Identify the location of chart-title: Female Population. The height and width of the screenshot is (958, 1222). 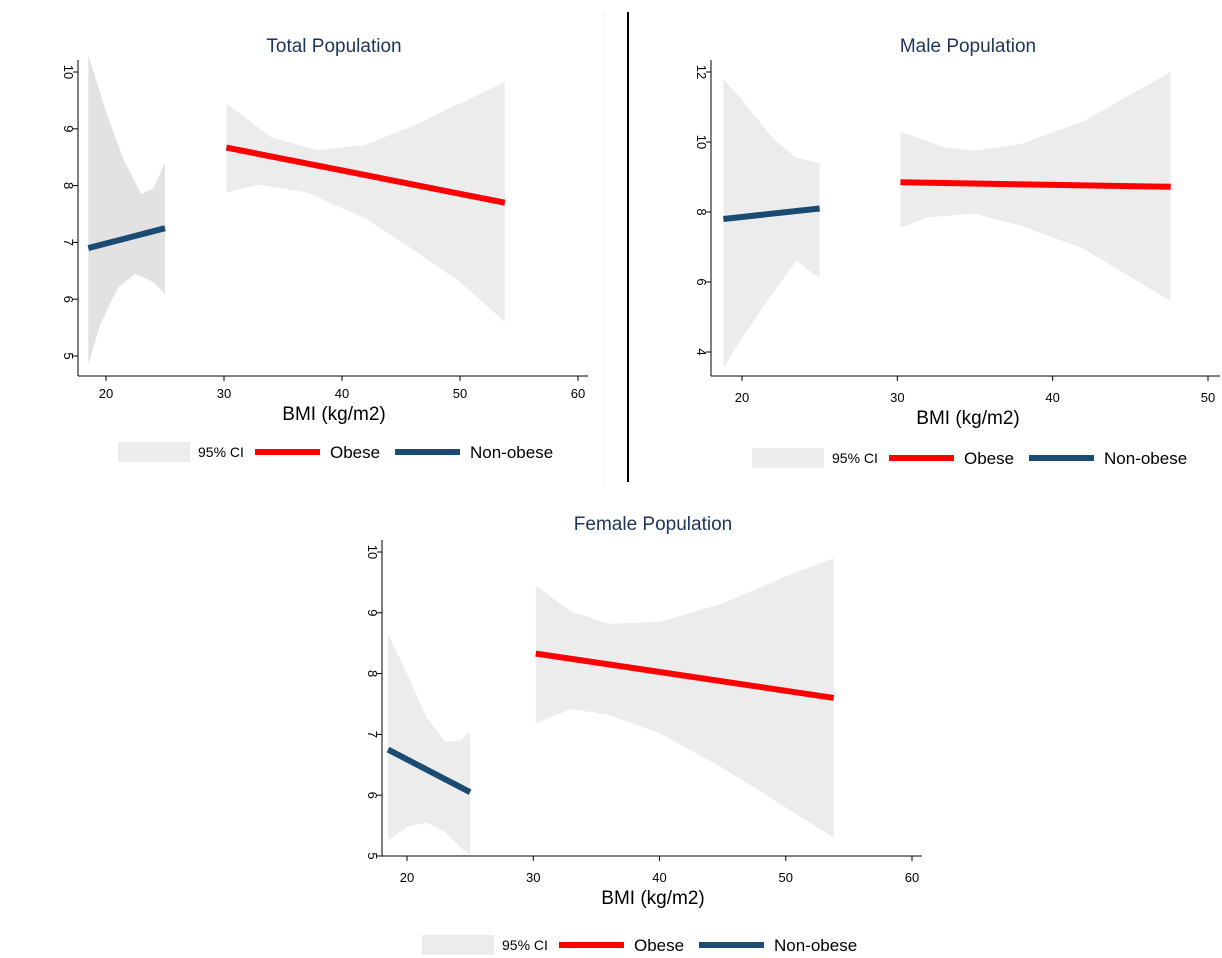
(653, 524).